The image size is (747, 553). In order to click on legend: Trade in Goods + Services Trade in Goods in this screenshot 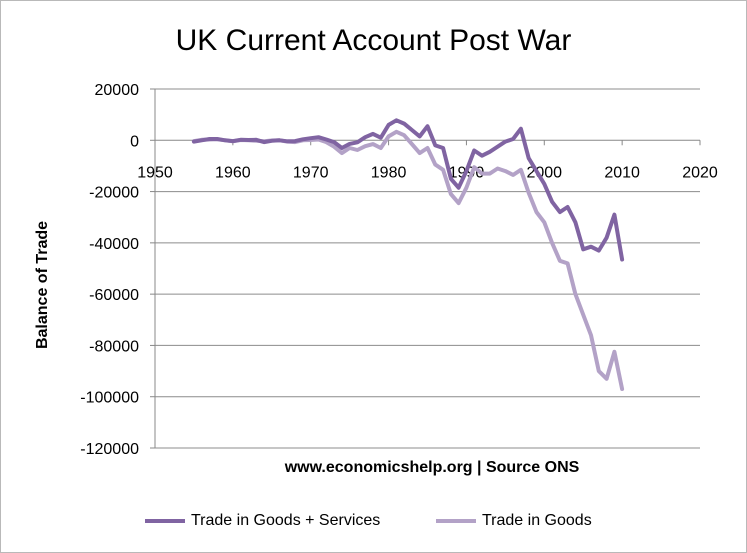, I will do `click(373, 524)`.